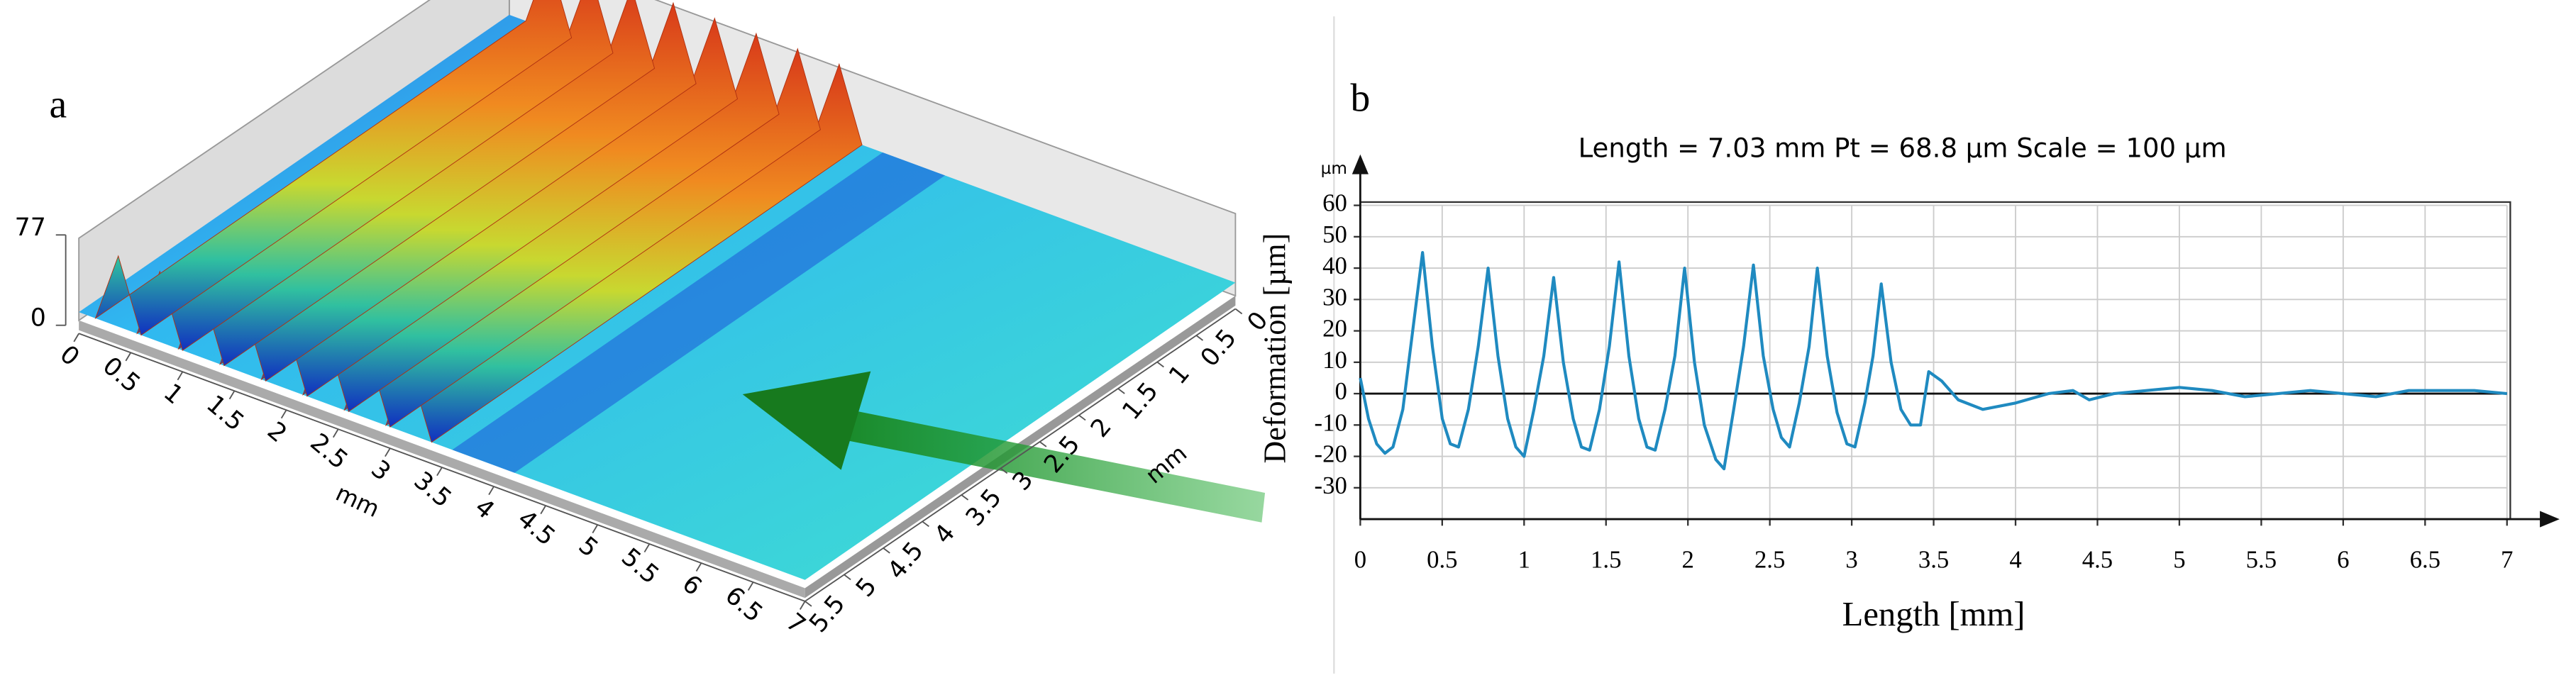  Describe the element at coordinates (2550, 519) in the screenshot. I see `x-axis-arrow` at that location.